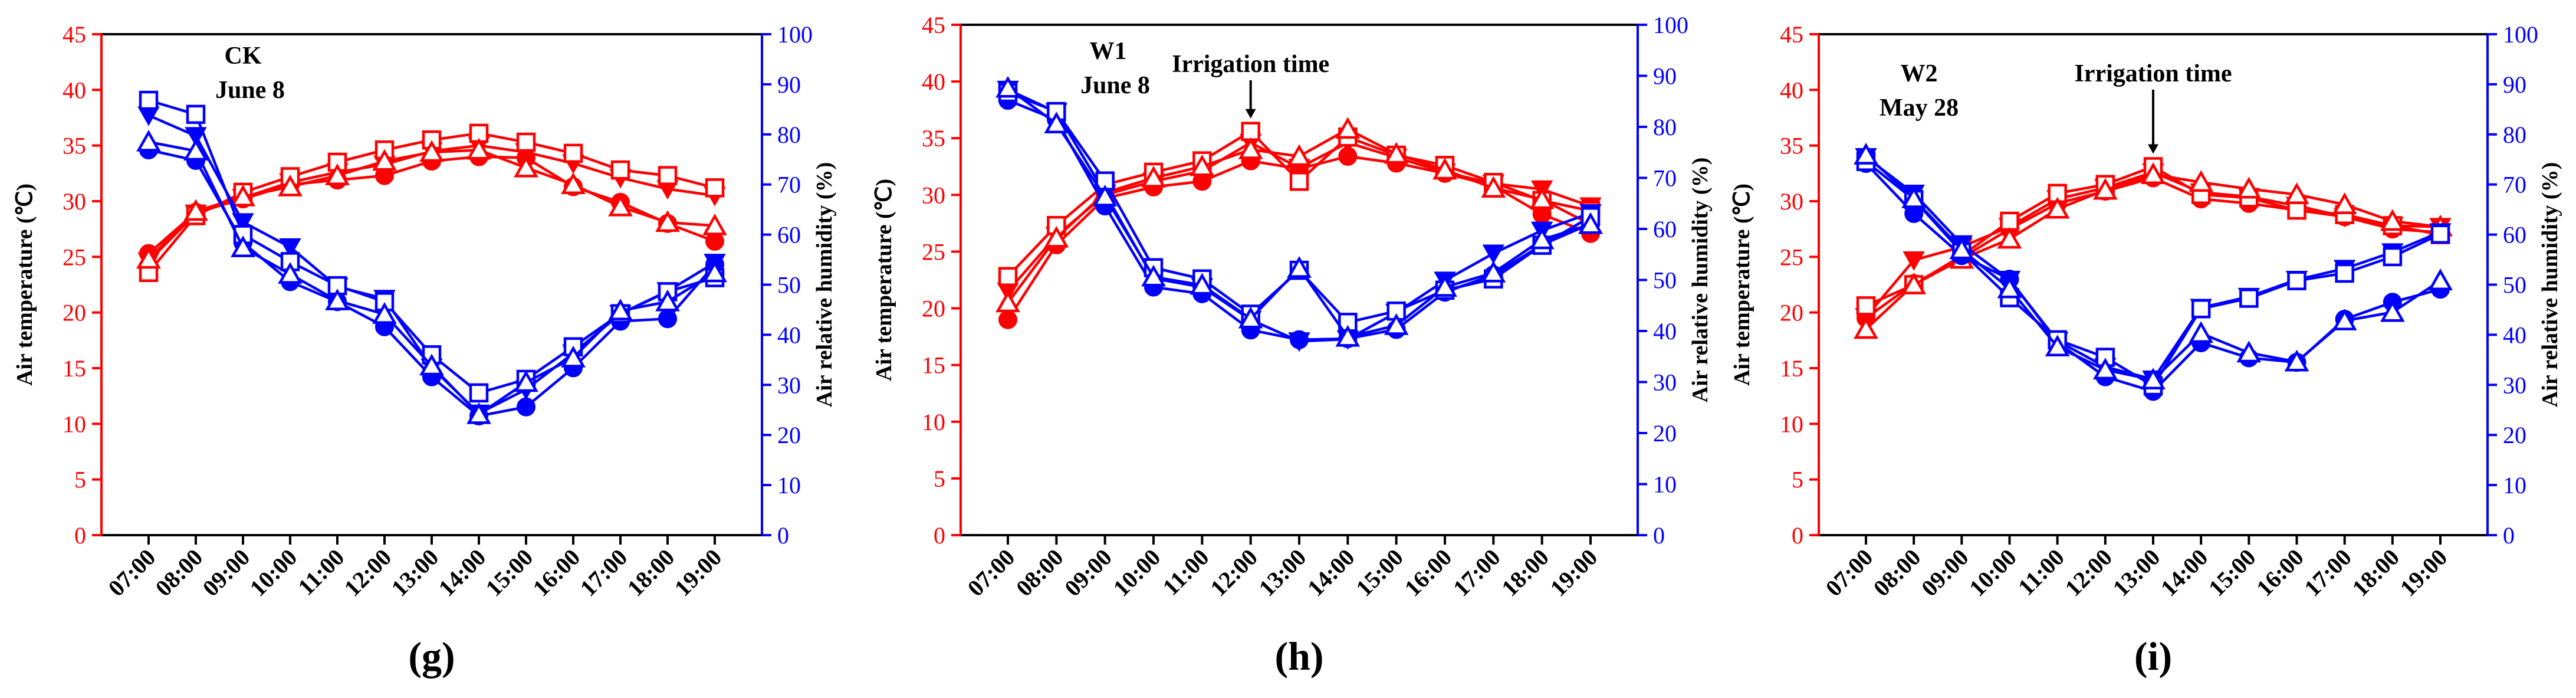  I want to click on right-tick-label: 0, so click(783, 535).